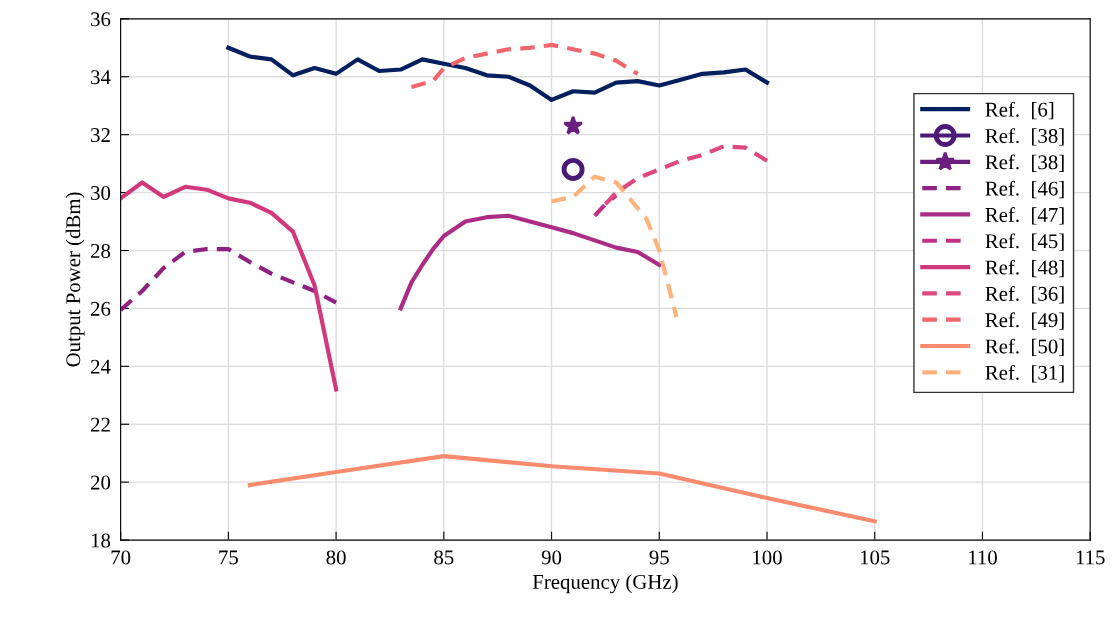 This screenshot has width=1117, height=628. I want to click on x-tick-label: 85, so click(444, 557).